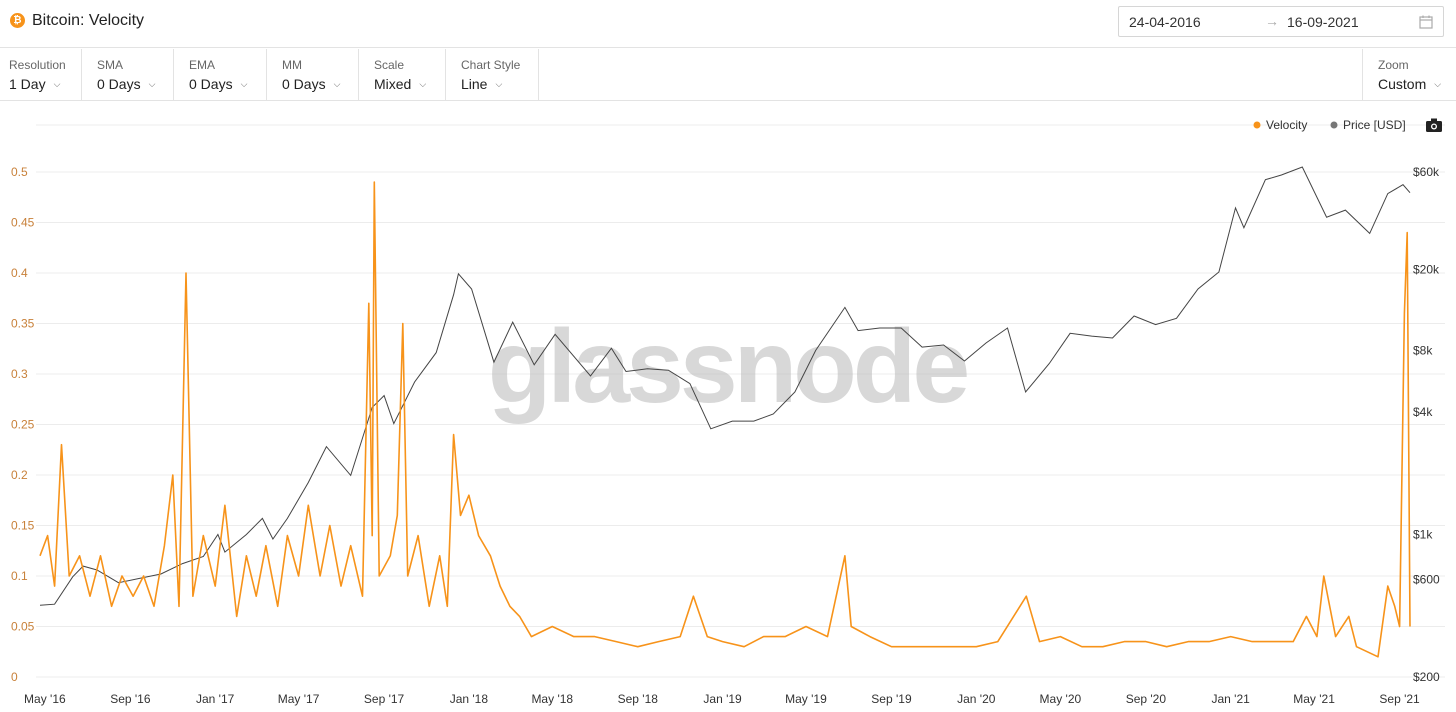 This screenshot has height=712, width=1456. I want to click on right-axis-tick-label: $60k, so click(1426, 172).